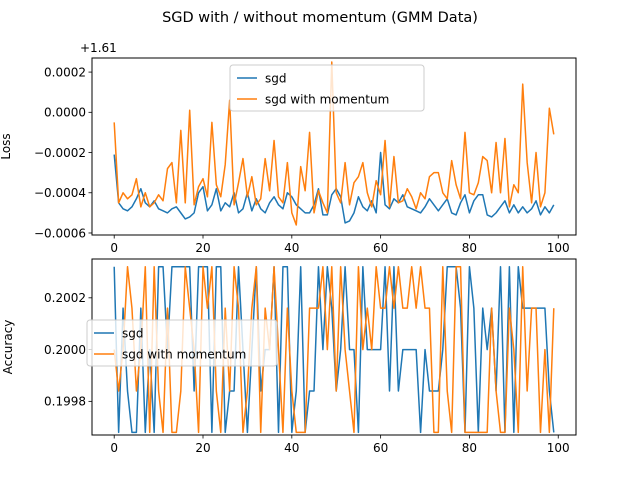 This screenshot has width=640, height=484. I want to click on accuracy-legend: sgd sgd with momentum, so click(182, 343).